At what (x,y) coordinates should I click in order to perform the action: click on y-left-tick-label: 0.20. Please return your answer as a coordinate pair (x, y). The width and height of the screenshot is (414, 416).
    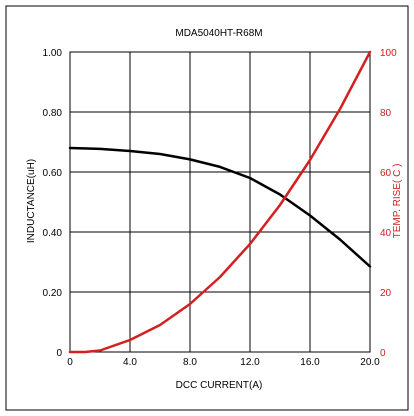
    Looking at the image, I should click on (53, 293).